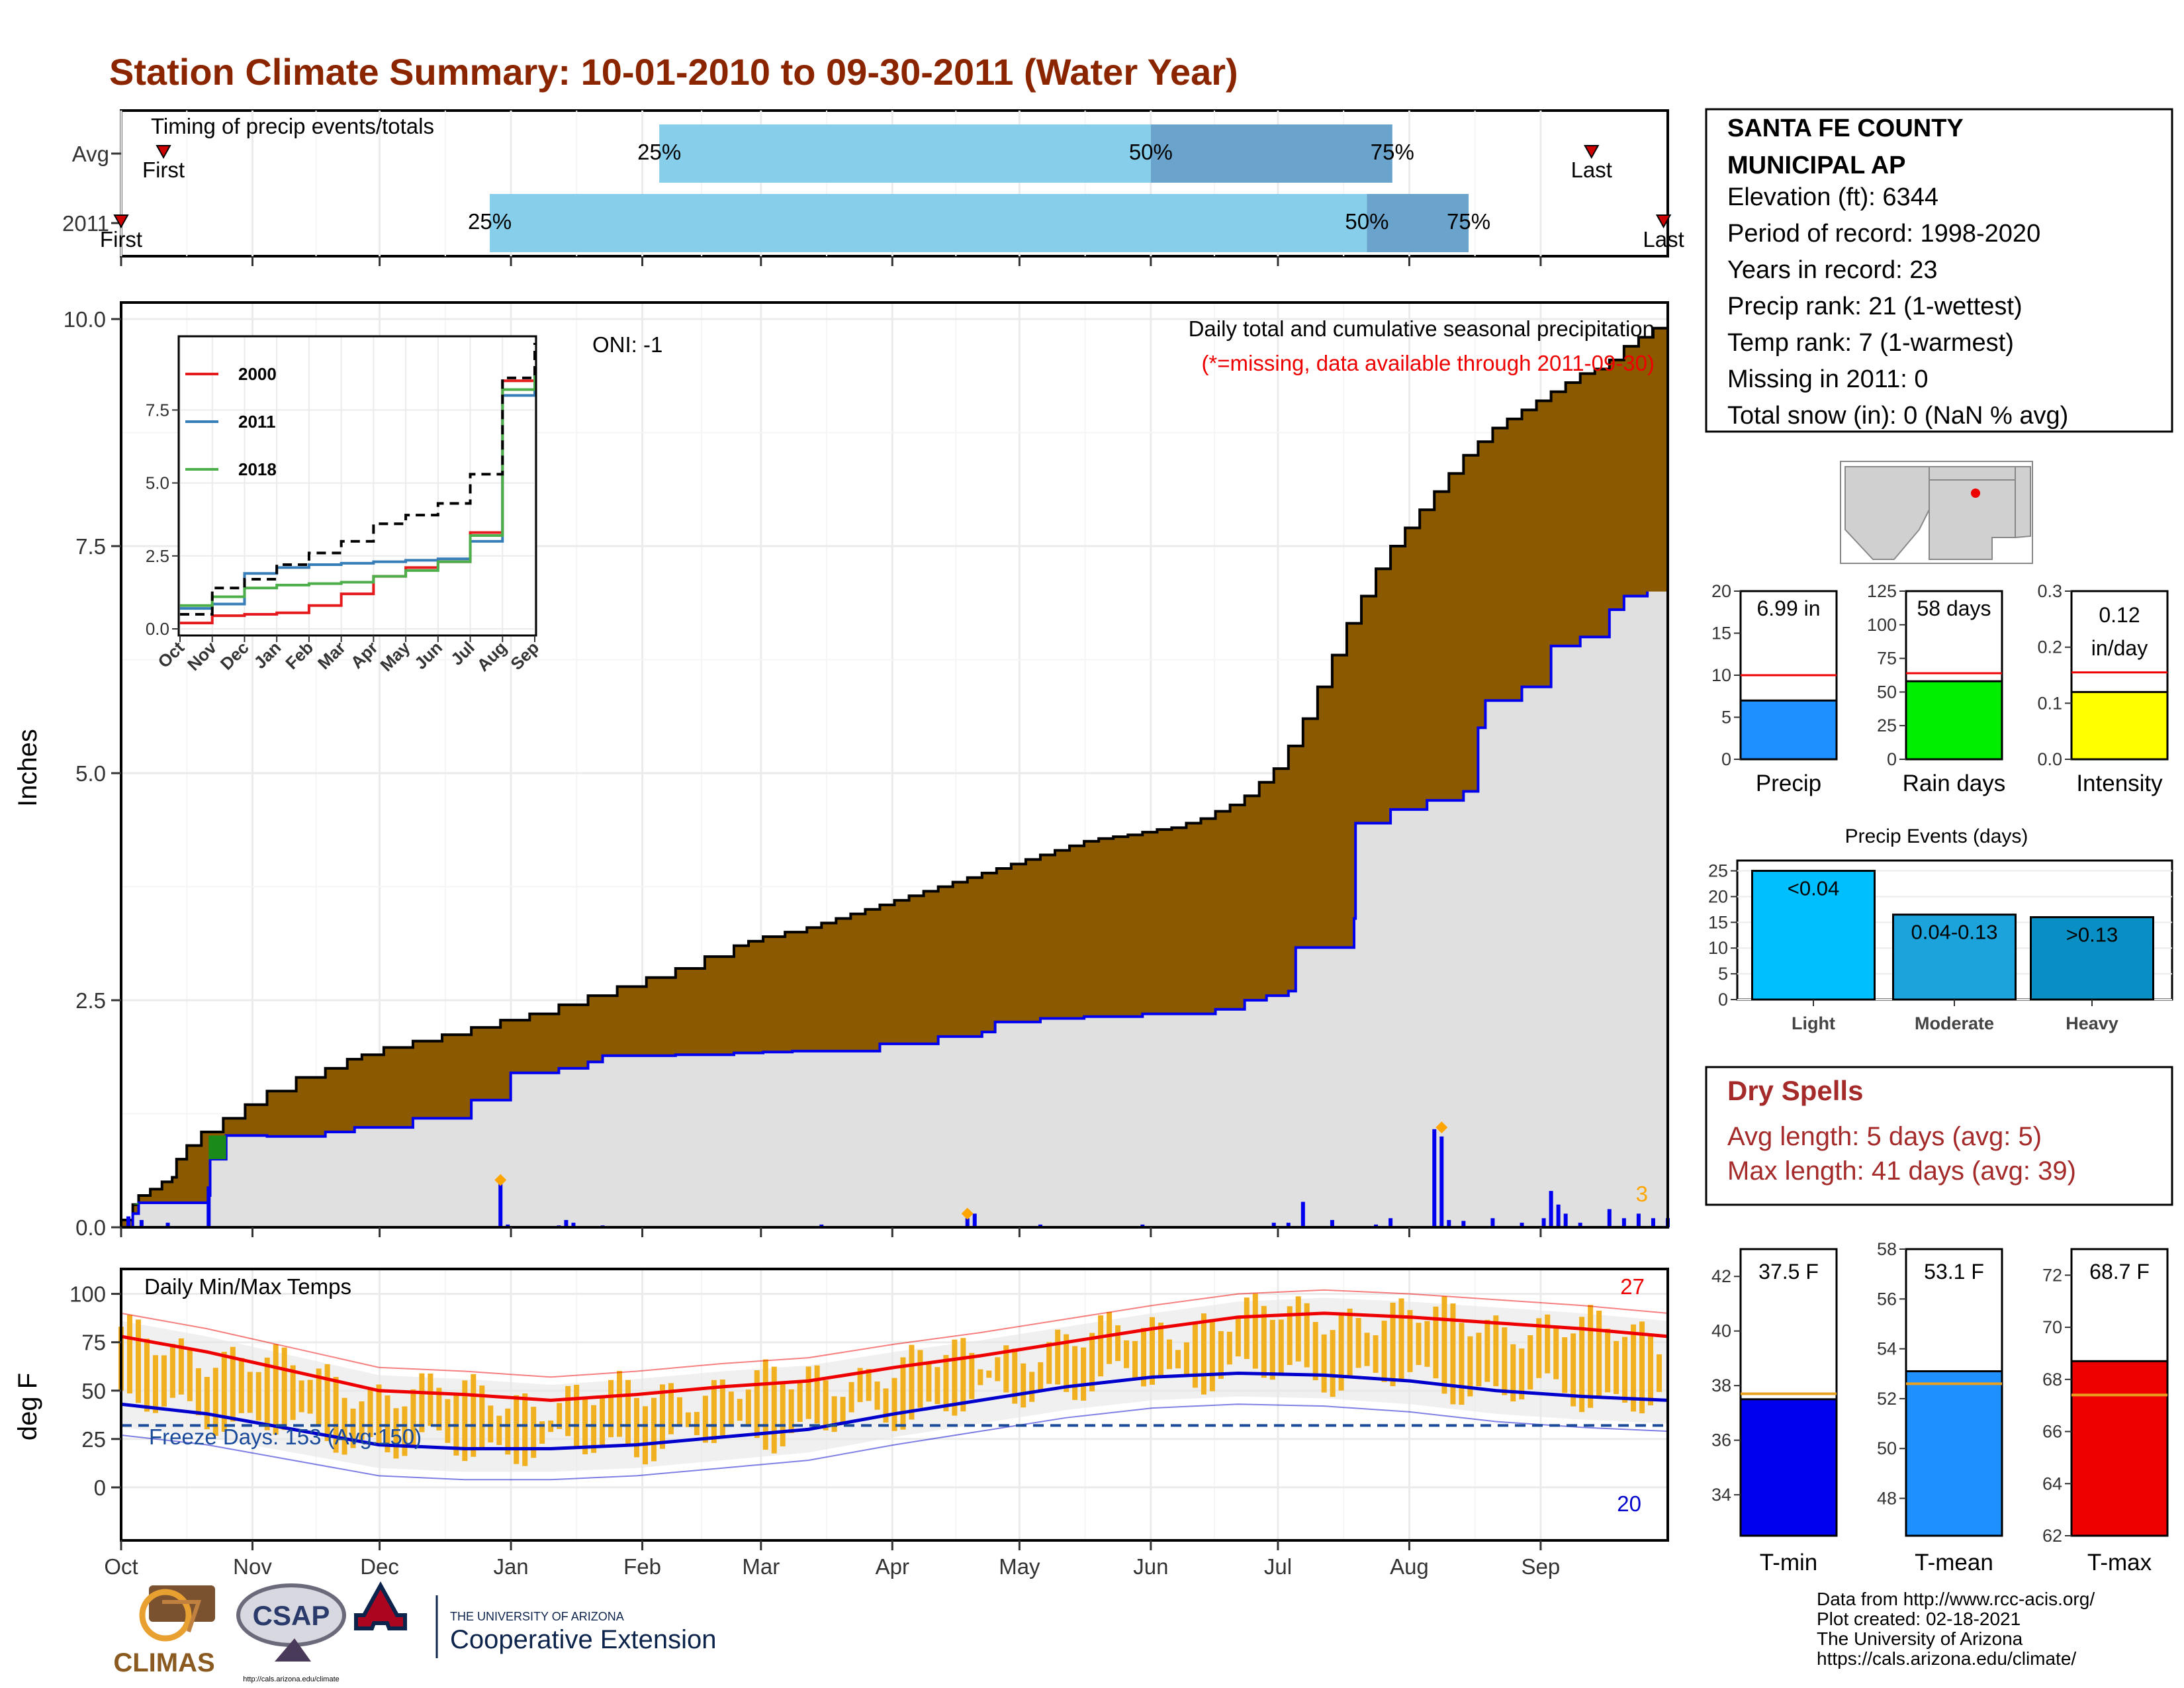 Image resolution: width=2184 pixels, height=1688 pixels. Describe the element at coordinates (1664, 221) in the screenshot. I see `timing-last-marker` at that location.